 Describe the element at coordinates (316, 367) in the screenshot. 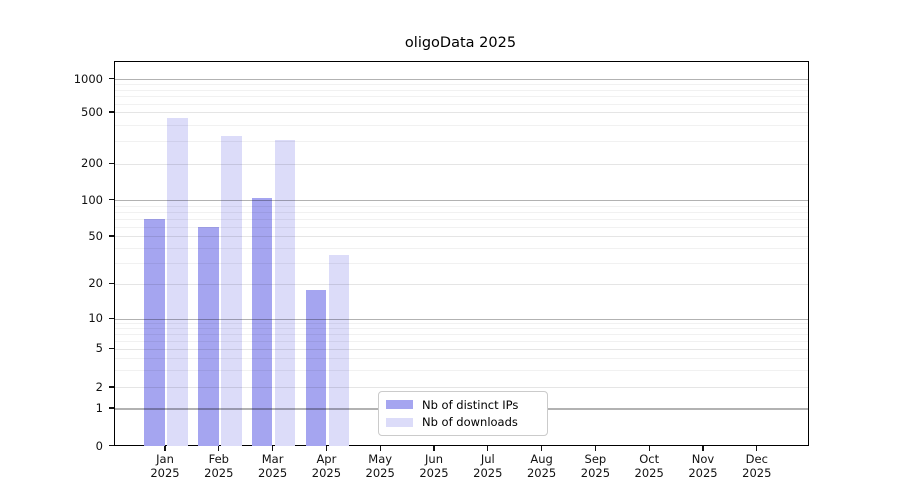

I see `bar-apr-distinct-ips` at that location.